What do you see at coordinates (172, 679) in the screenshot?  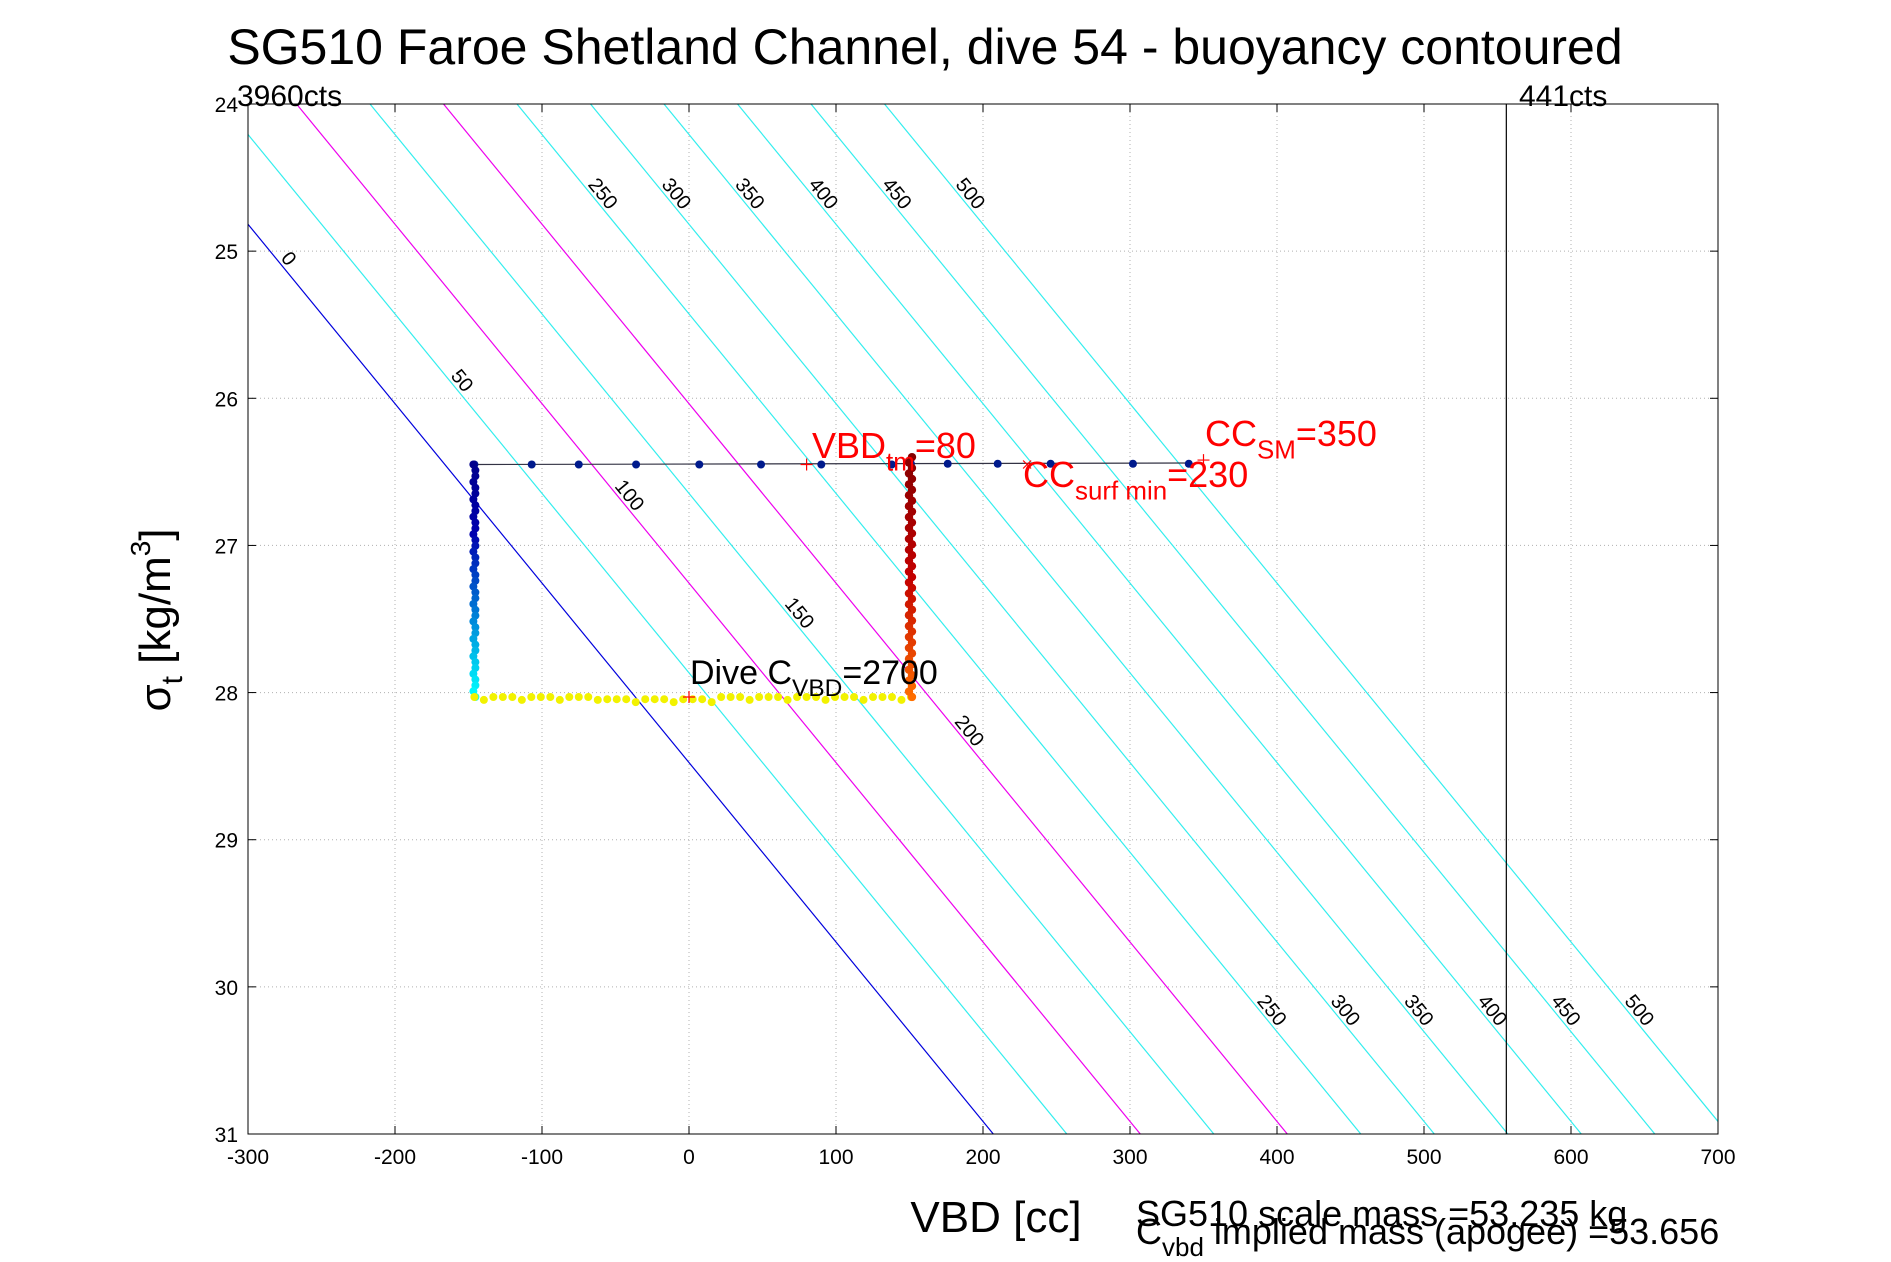 I see `y-label-sub: t` at bounding box center [172, 679].